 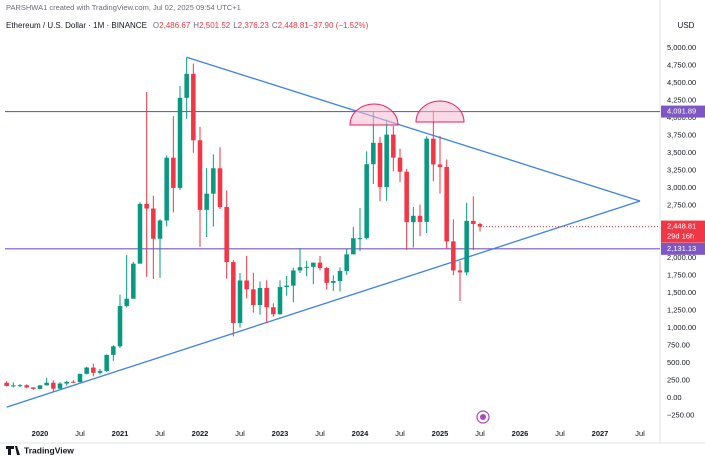 I want to click on x-tick-label: 2027, so click(x=600, y=433).